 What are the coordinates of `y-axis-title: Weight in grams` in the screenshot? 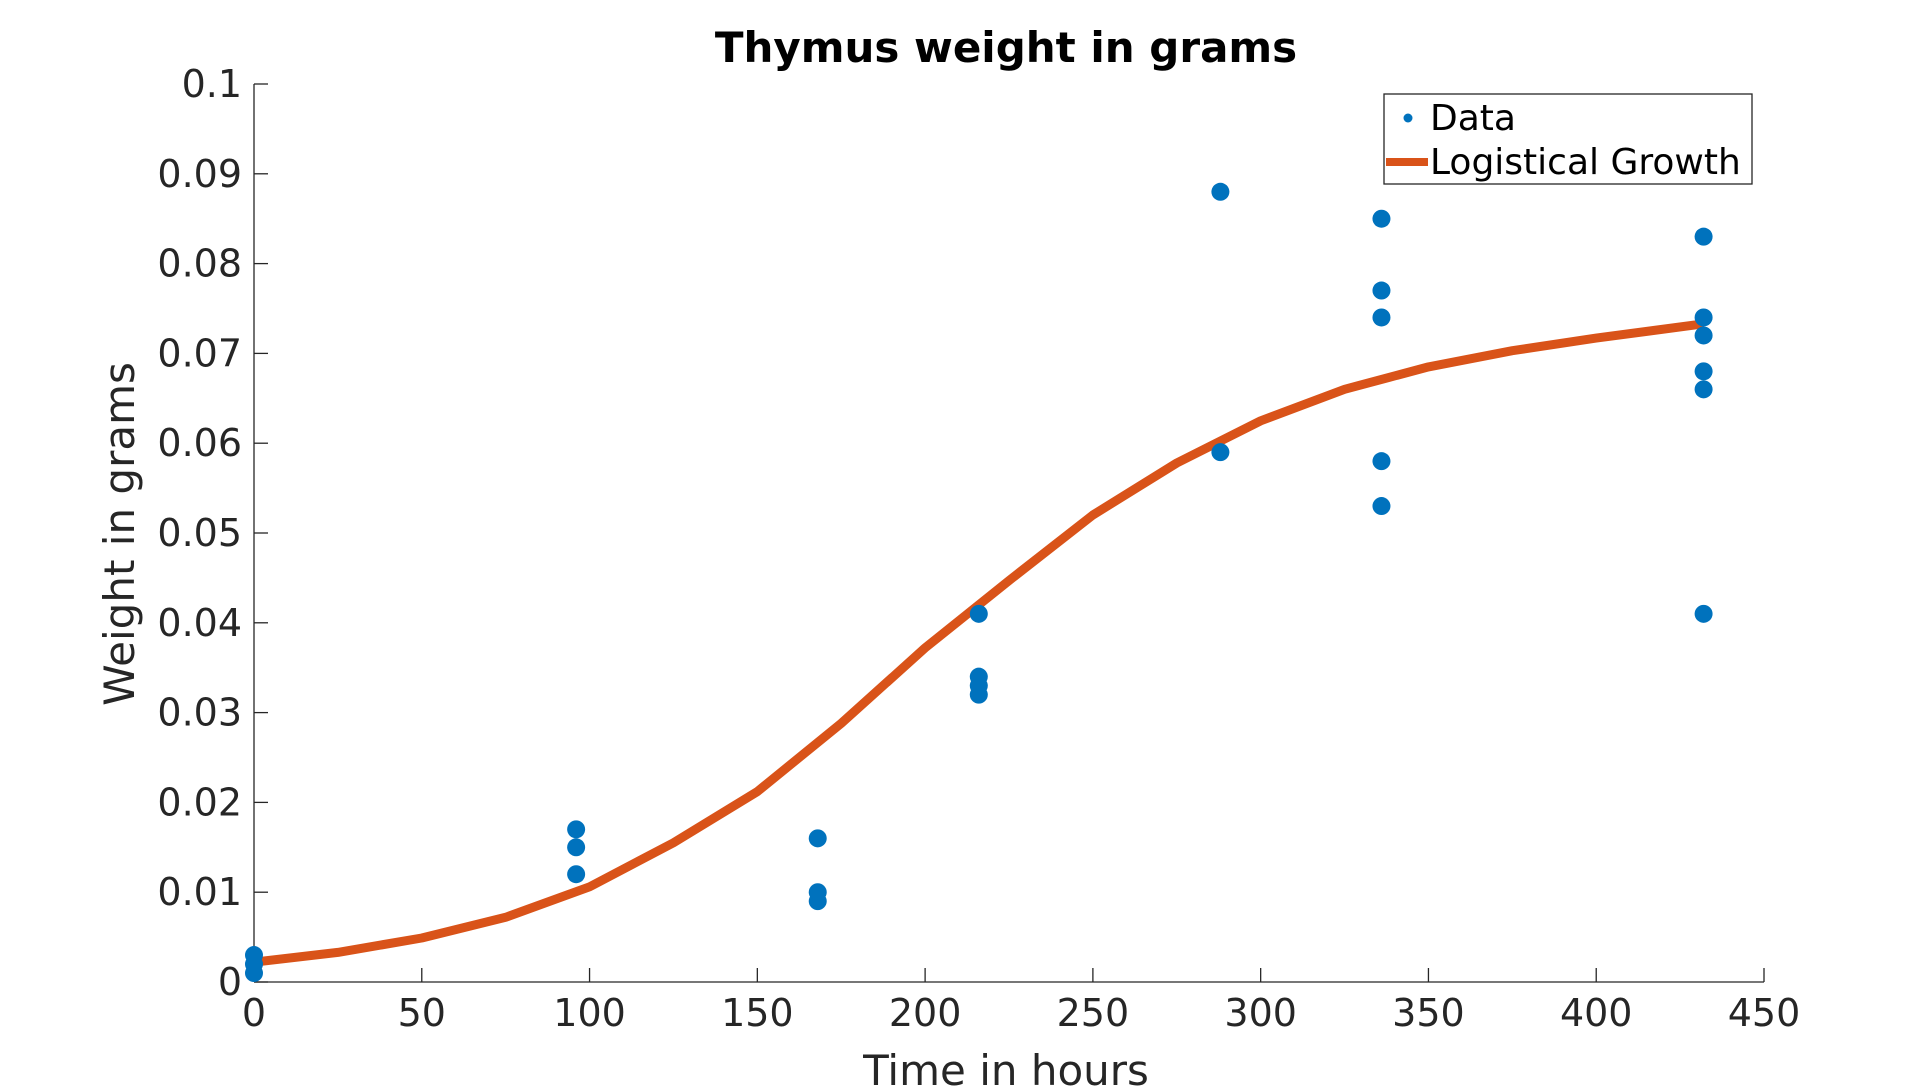 It's located at (119, 534).